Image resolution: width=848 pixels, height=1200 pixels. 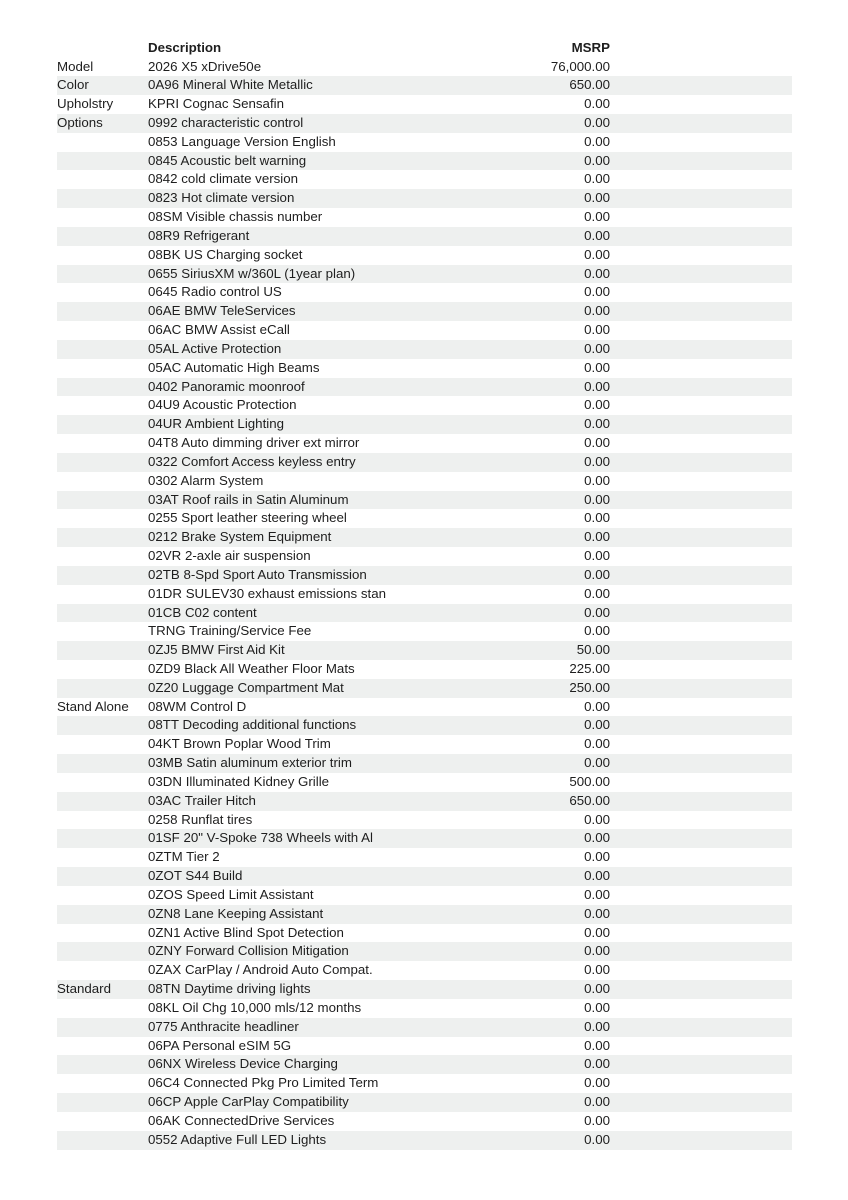 What do you see at coordinates (239, 744) in the screenshot?
I see `description-cell: 04KT Brown Poplar Wood Trim` at bounding box center [239, 744].